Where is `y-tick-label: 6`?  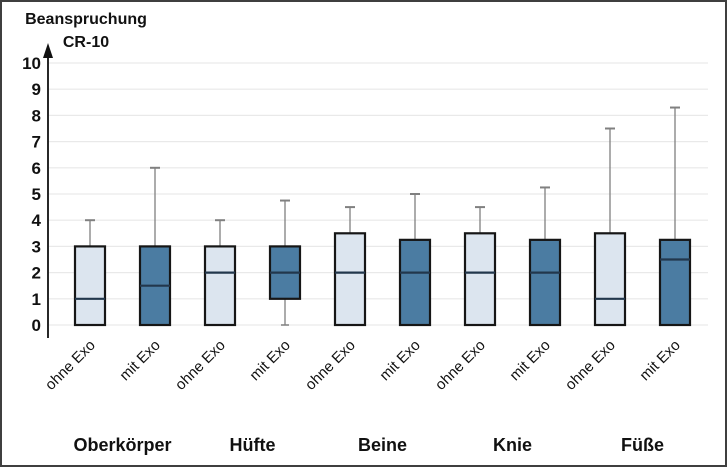
y-tick-label: 6 is located at coordinates (36, 168).